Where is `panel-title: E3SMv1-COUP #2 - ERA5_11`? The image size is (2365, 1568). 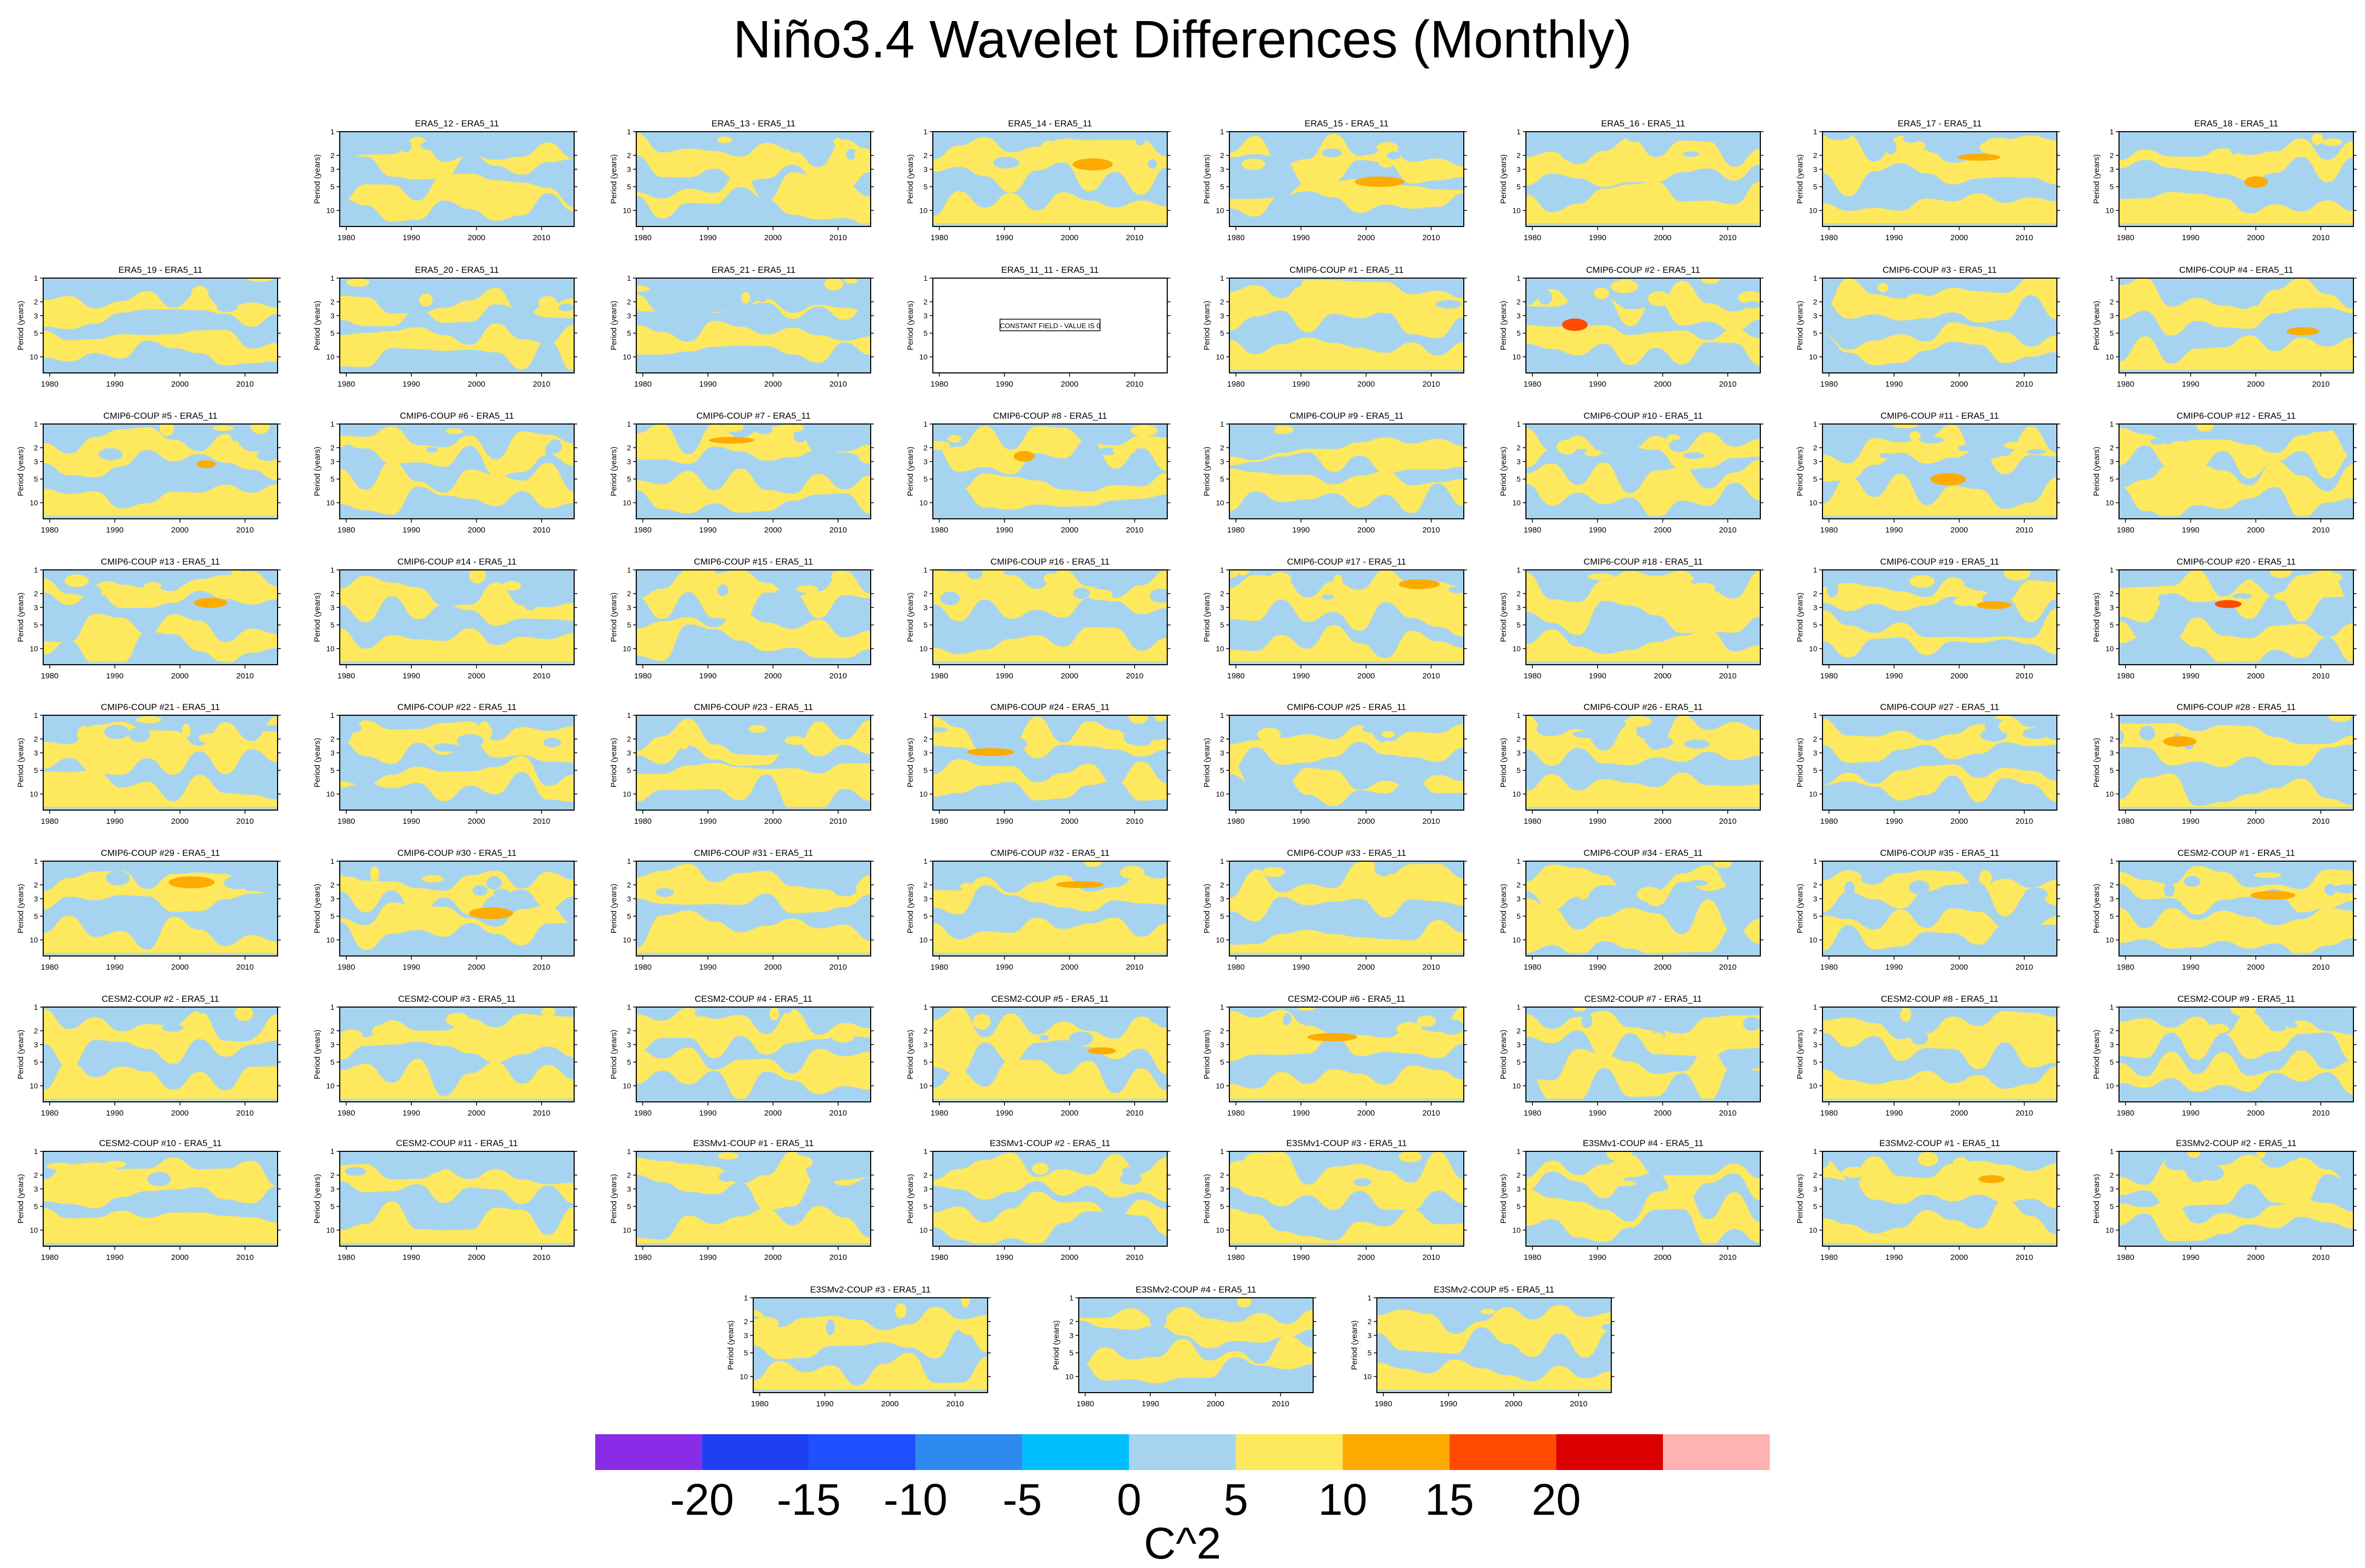 panel-title: E3SMv1-COUP #2 - ERA5_11 is located at coordinates (1050, 1143).